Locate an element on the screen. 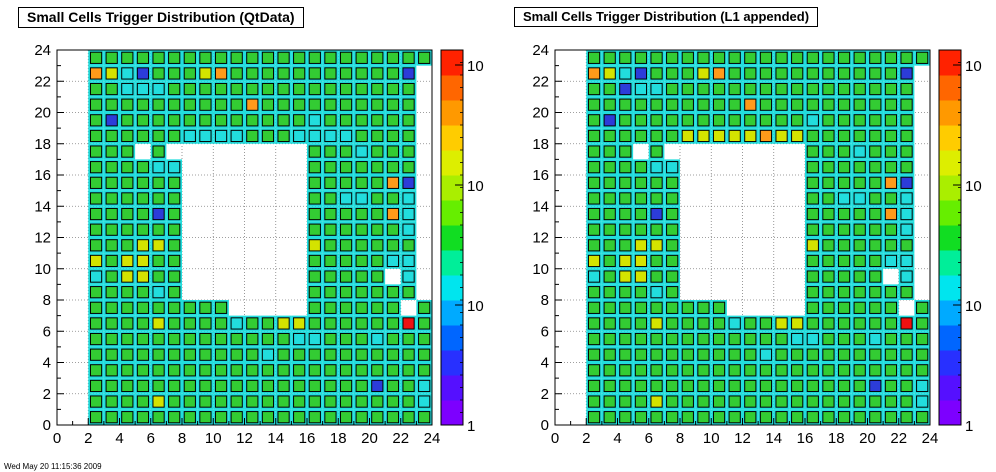 The image size is (996, 472). y-tick-label: 20 is located at coordinates (540, 113).